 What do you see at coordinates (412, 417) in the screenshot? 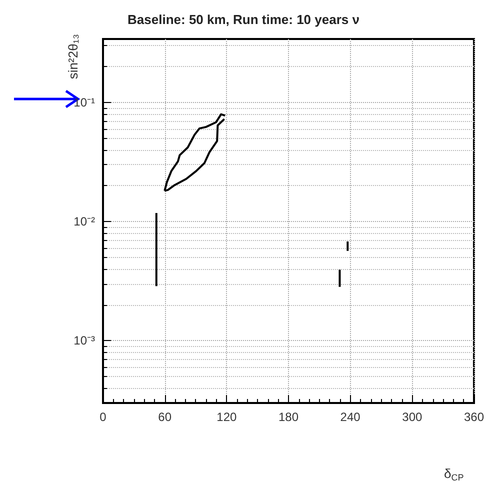
I see `x-tick-label: 300` at bounding box center [412, 417].